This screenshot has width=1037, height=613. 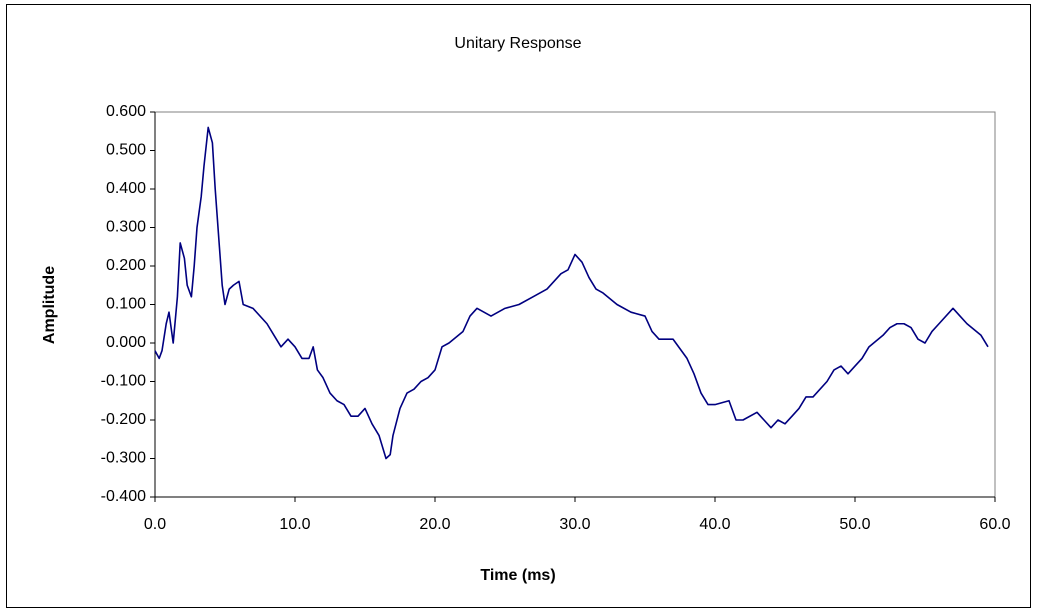 I want to click on y-tick-label: 0.600, so click(x=126, y=111).